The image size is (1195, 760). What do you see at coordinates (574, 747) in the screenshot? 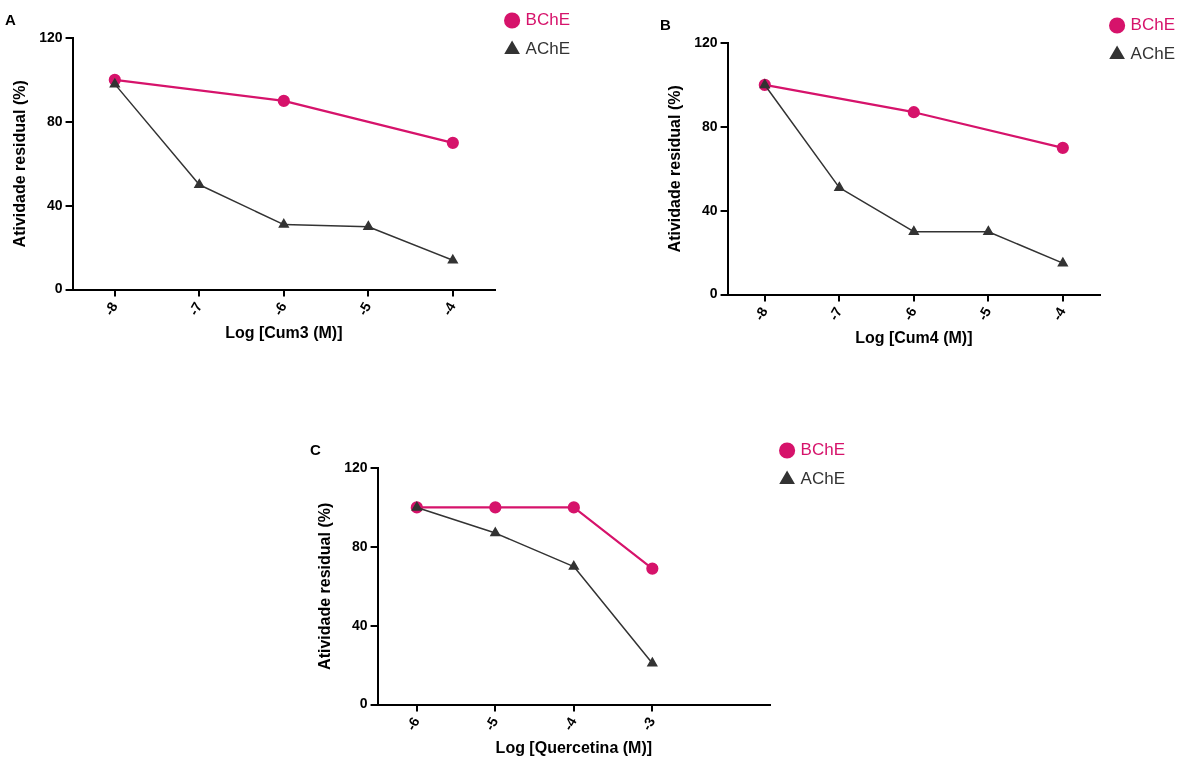
I see `x-axis-title: Log [Quercetina (M)]` at bounding box center [574, 747].